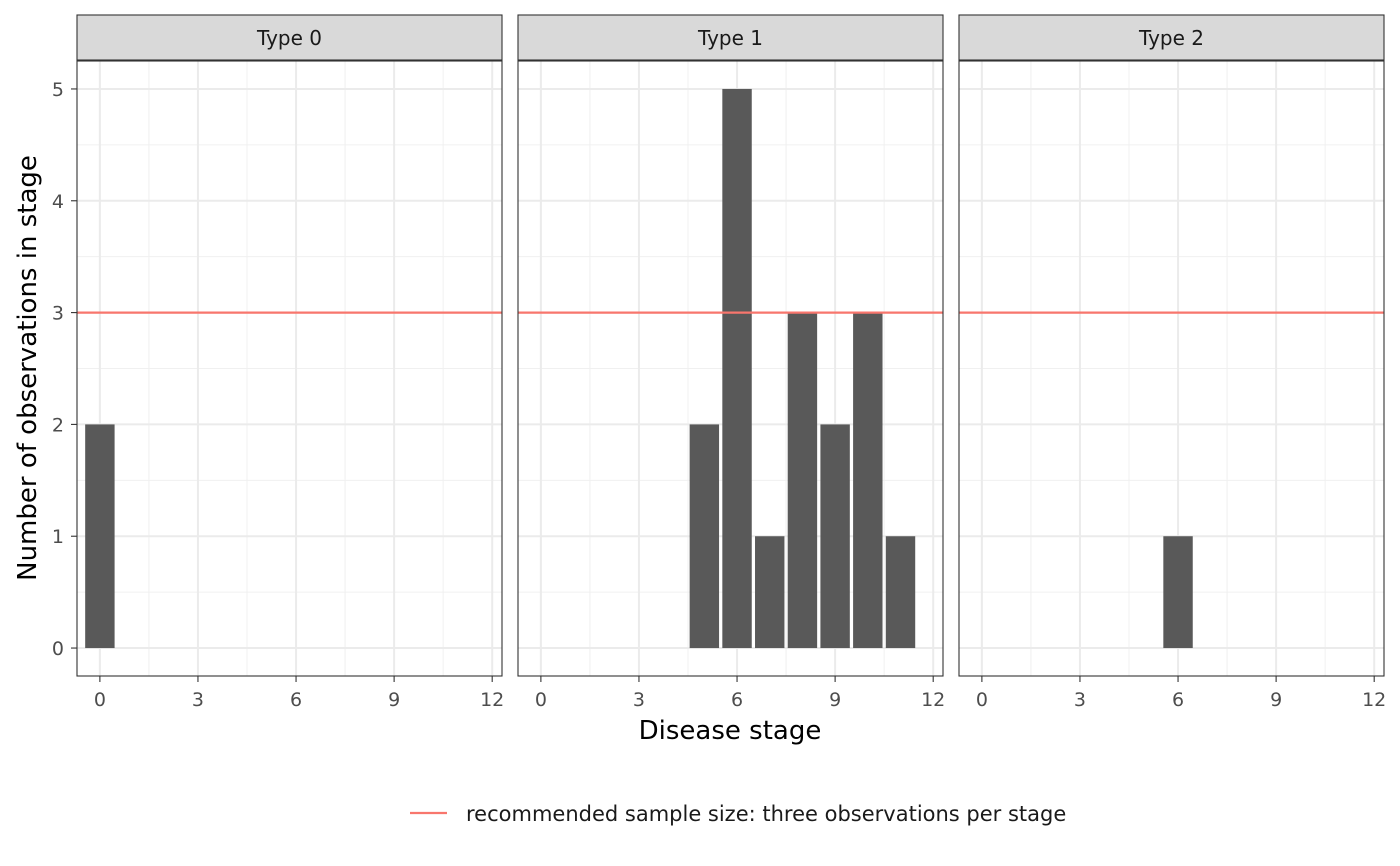  What do you see at coordinates (58, 314) in the screenshot?
I see `y-tick-label: 3` at bounding box center [58, 314].